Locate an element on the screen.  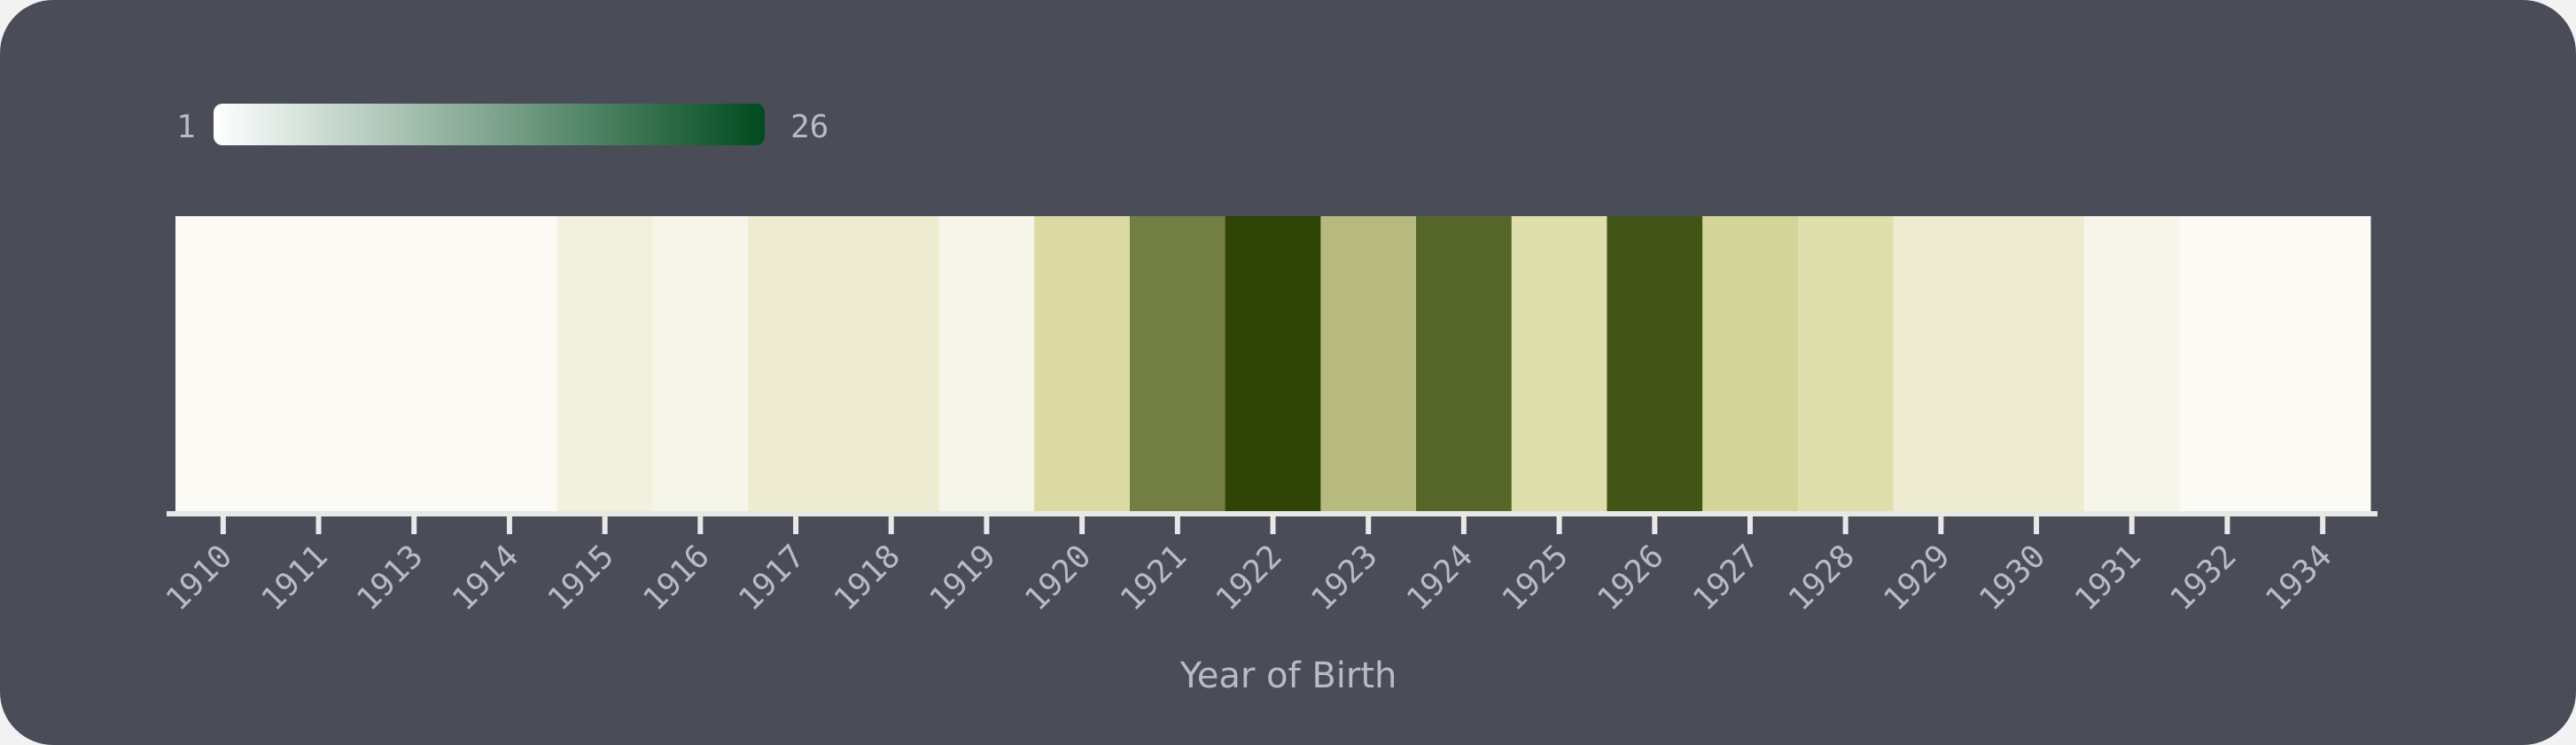
x-tick-label-1932: 1932 is located at coordinates (2204, 577).